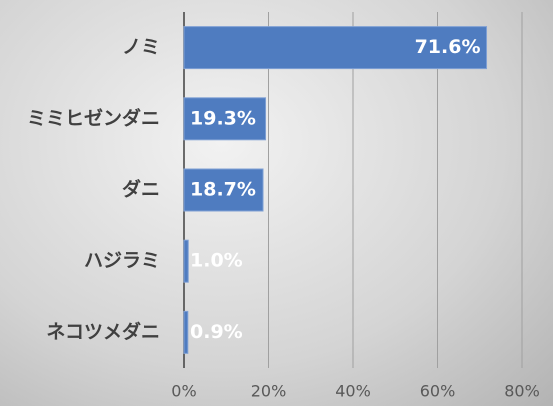 This screenshot has width=553, height=406. I want to click on value-label: 18.7%, so click(223, 190).